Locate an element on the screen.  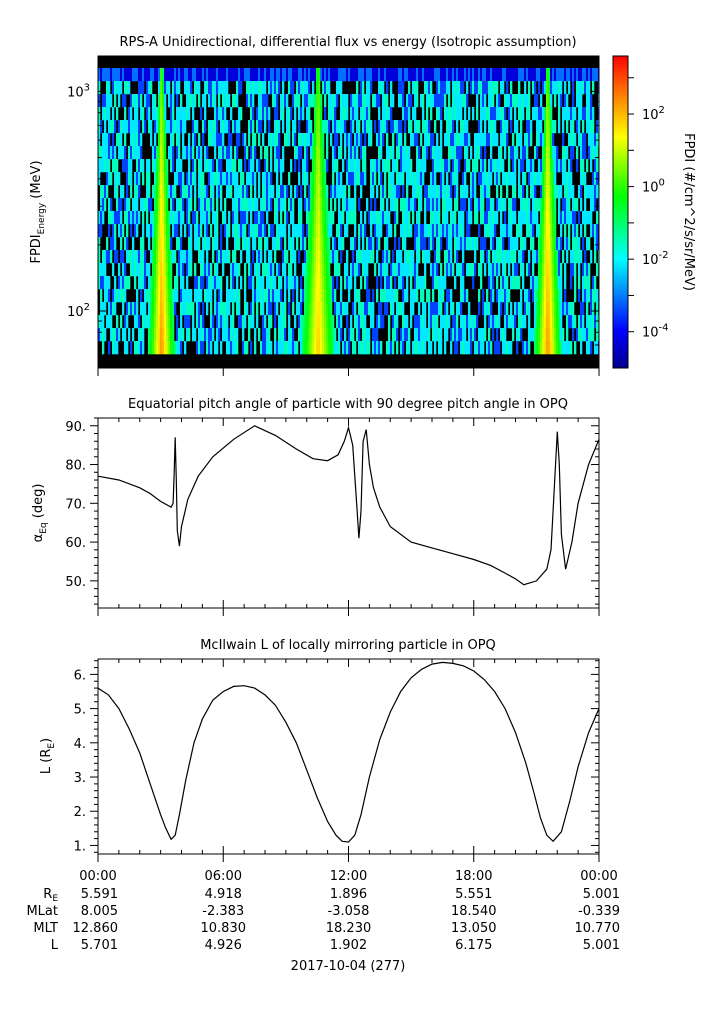
l-shell-series-line is located at coordinates (348, 752).